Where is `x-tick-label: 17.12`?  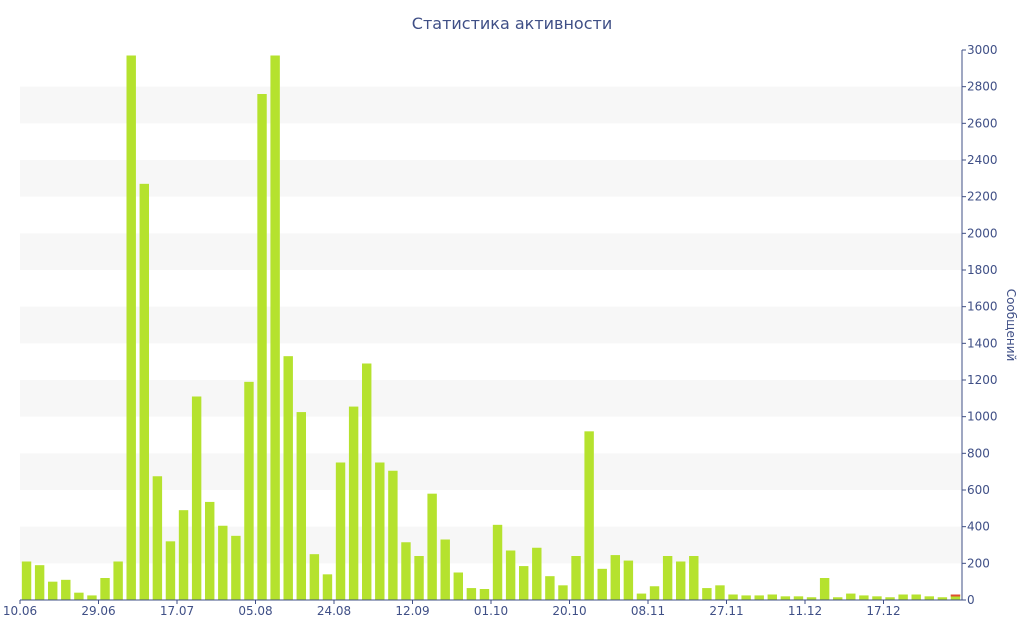 x-tick-label: 17.12 is located at coordinates (883, 611).